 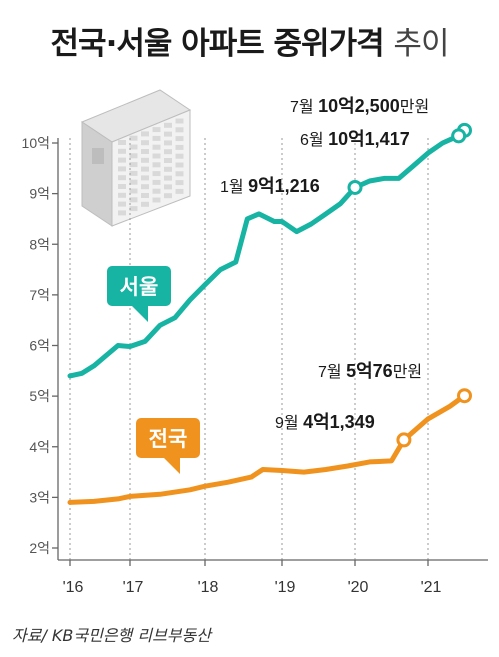 What do you see at coordinates (36, 143) in the screenshot?
I see `y-tick-label: 10억` at bounding box center [36, 143].